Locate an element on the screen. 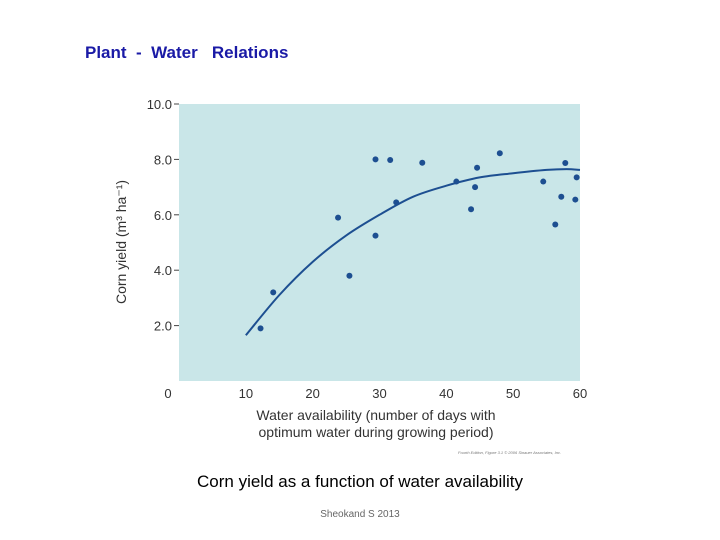 The width and height of the screenshot is (720, 540). y-tick-label: 10.0 is located at coordinates (159, 104).